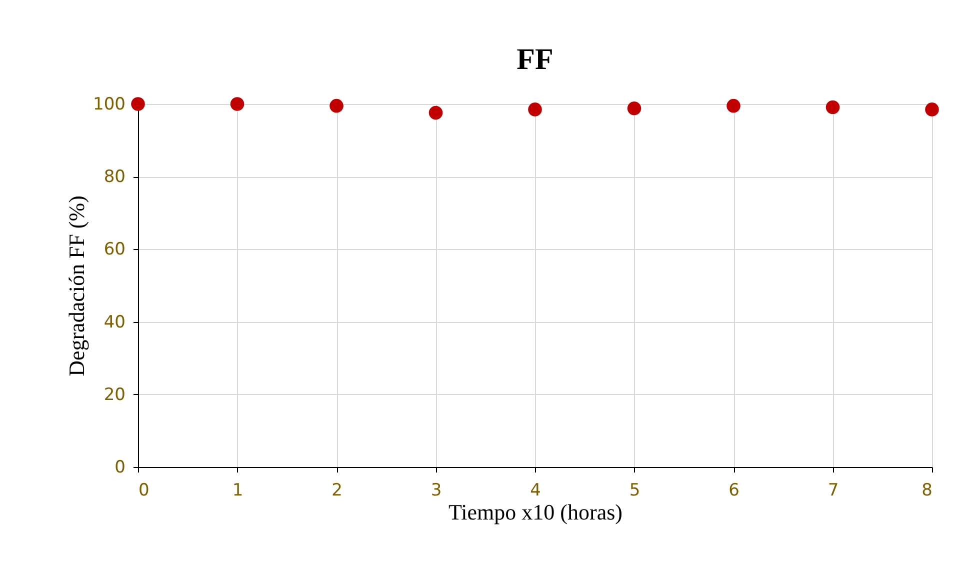 Image resolution: width=956 pixels, height=580 pixels. What do you see at coordinates (238, 490) in the screenshot?
I see `x-tick-label: 1` at bounding box center [238, 490].